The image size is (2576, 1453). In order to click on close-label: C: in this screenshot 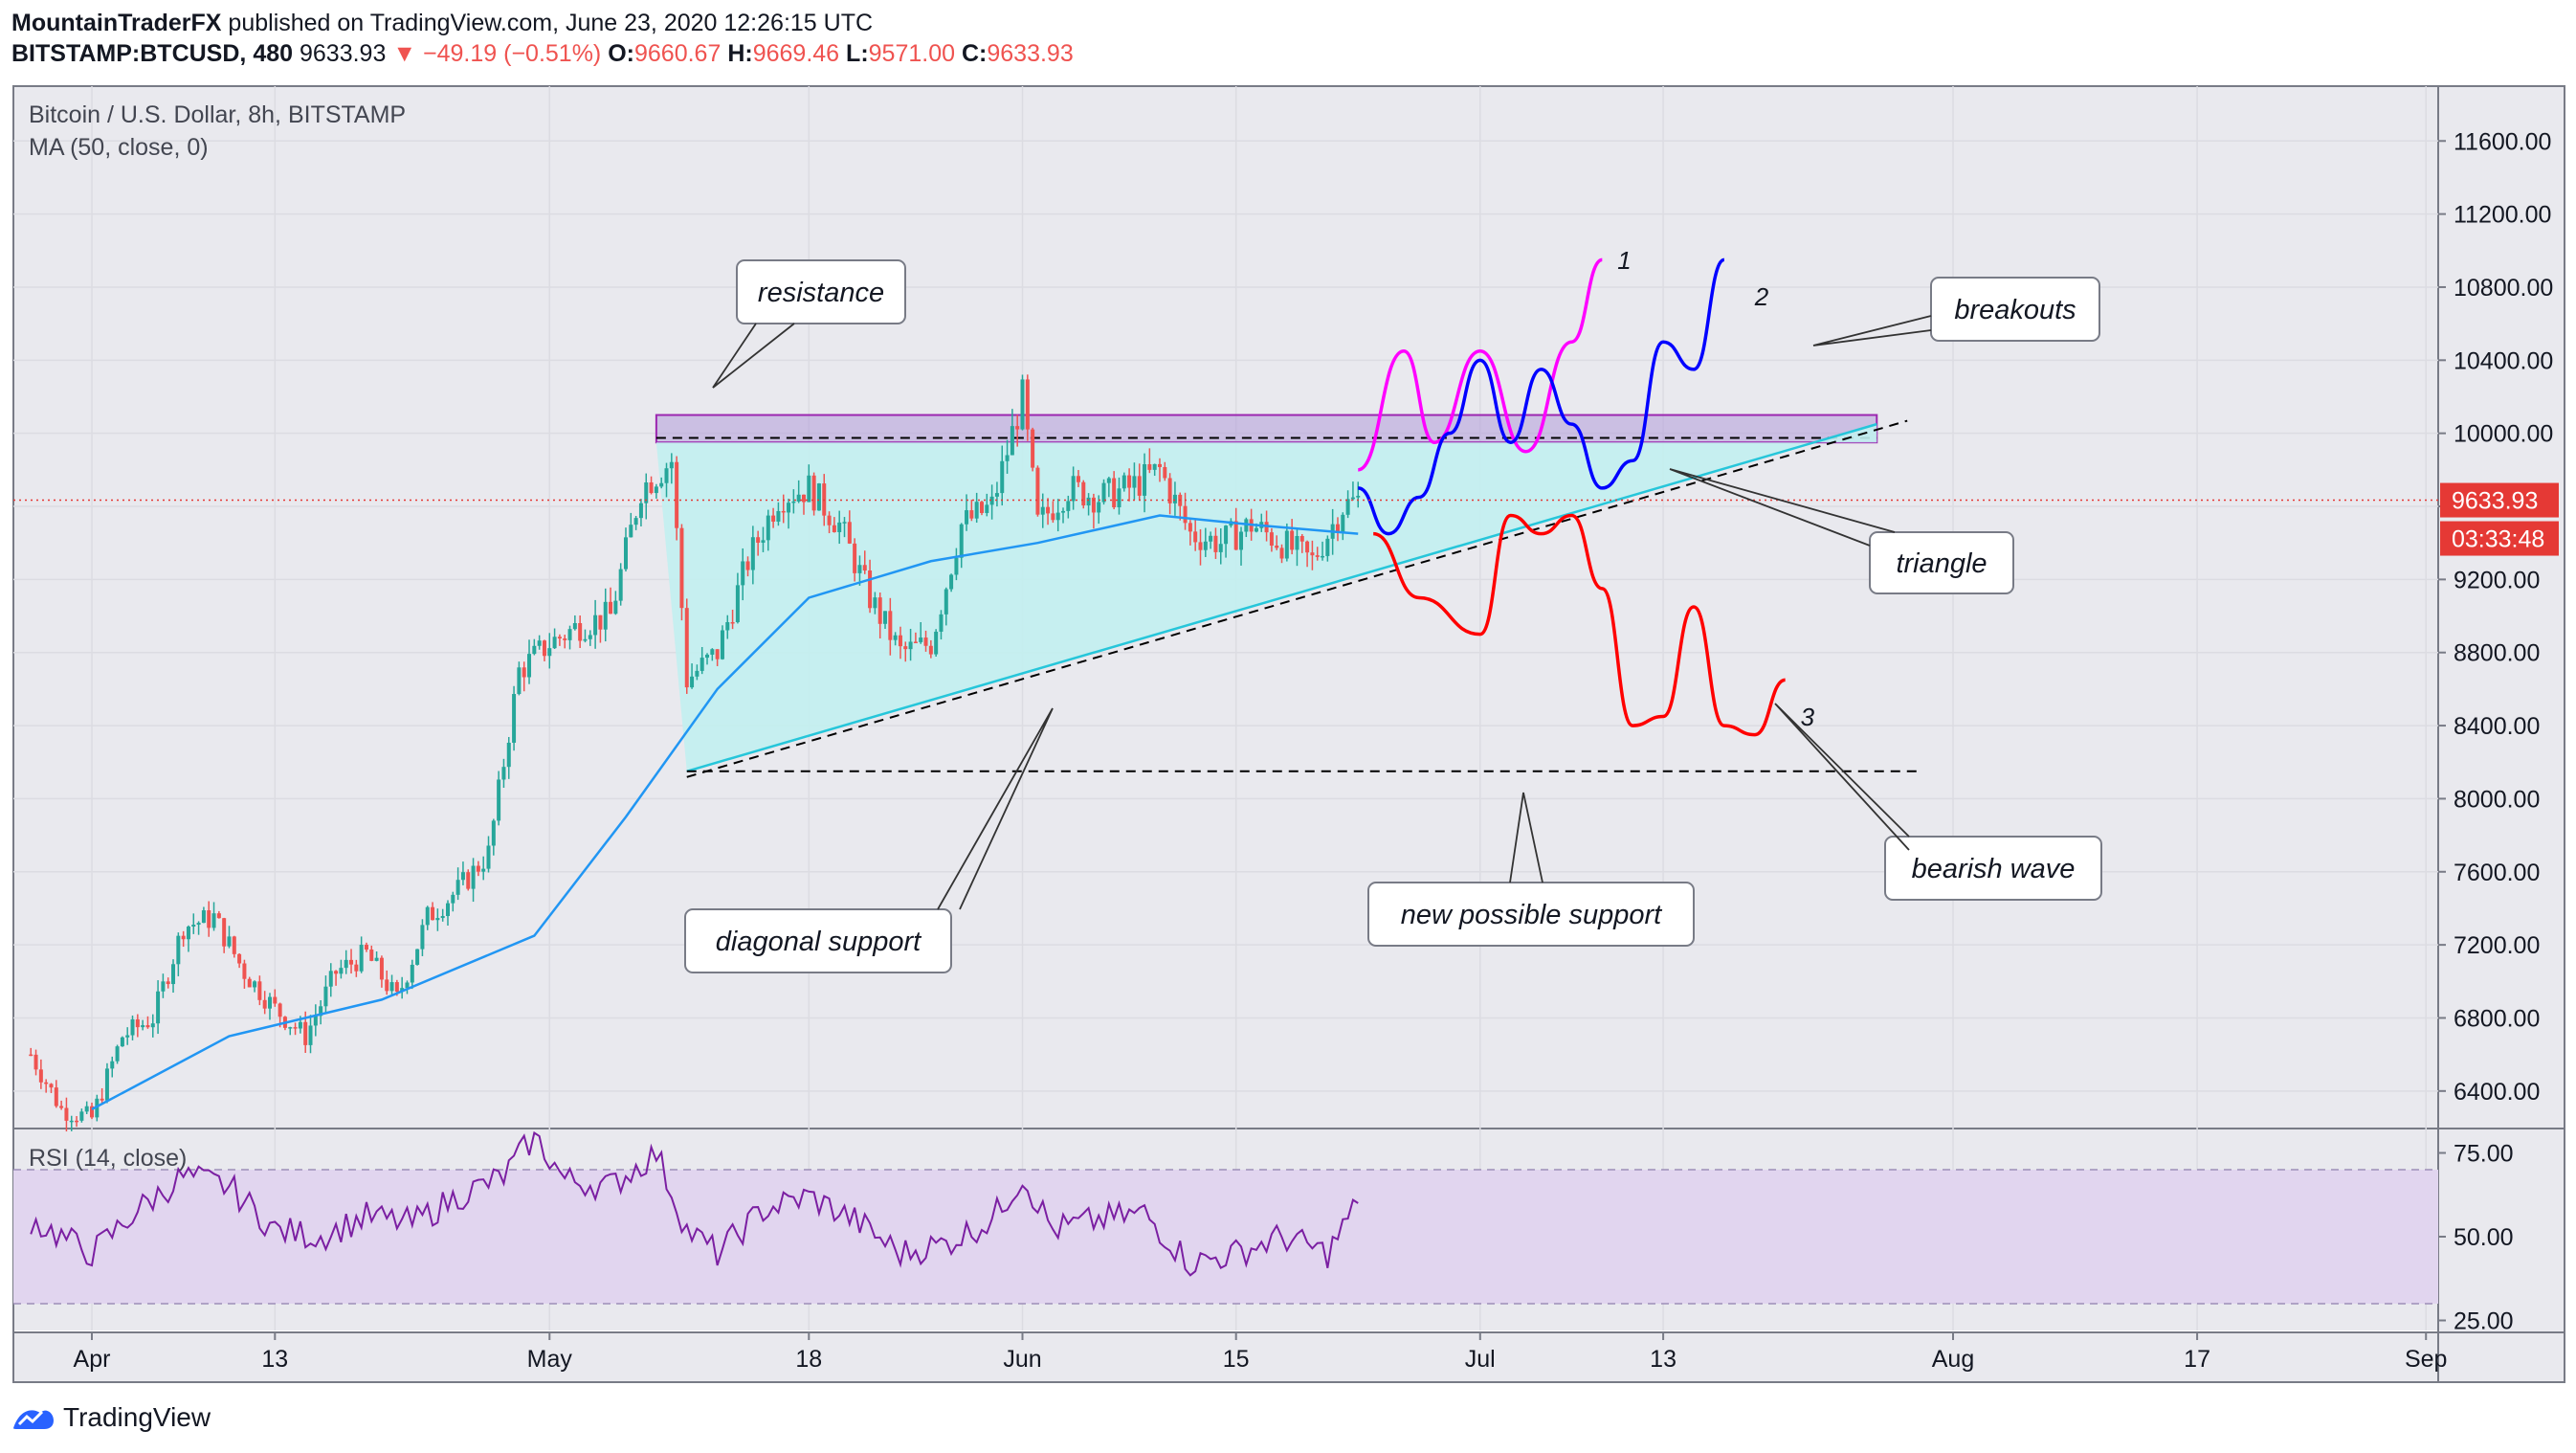, I will do `click(974, 53)`.